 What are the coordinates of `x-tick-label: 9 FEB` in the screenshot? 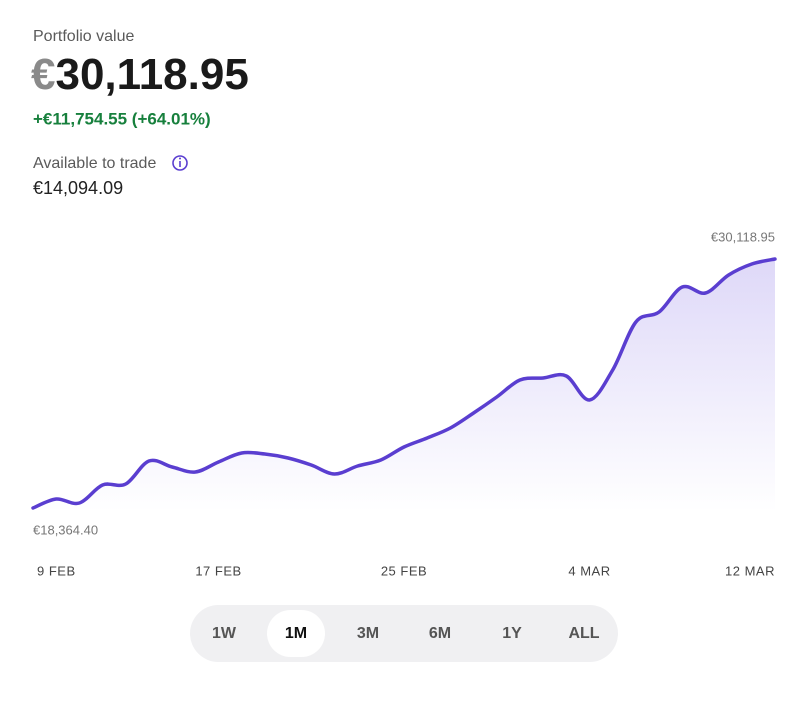 It's located at (56, 570).